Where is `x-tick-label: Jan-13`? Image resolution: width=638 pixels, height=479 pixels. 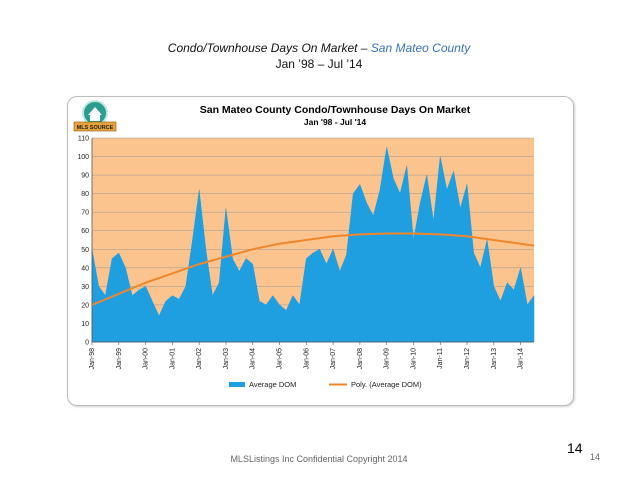
x-tick-label: Jan-13 is located at coordinates (494, 359).